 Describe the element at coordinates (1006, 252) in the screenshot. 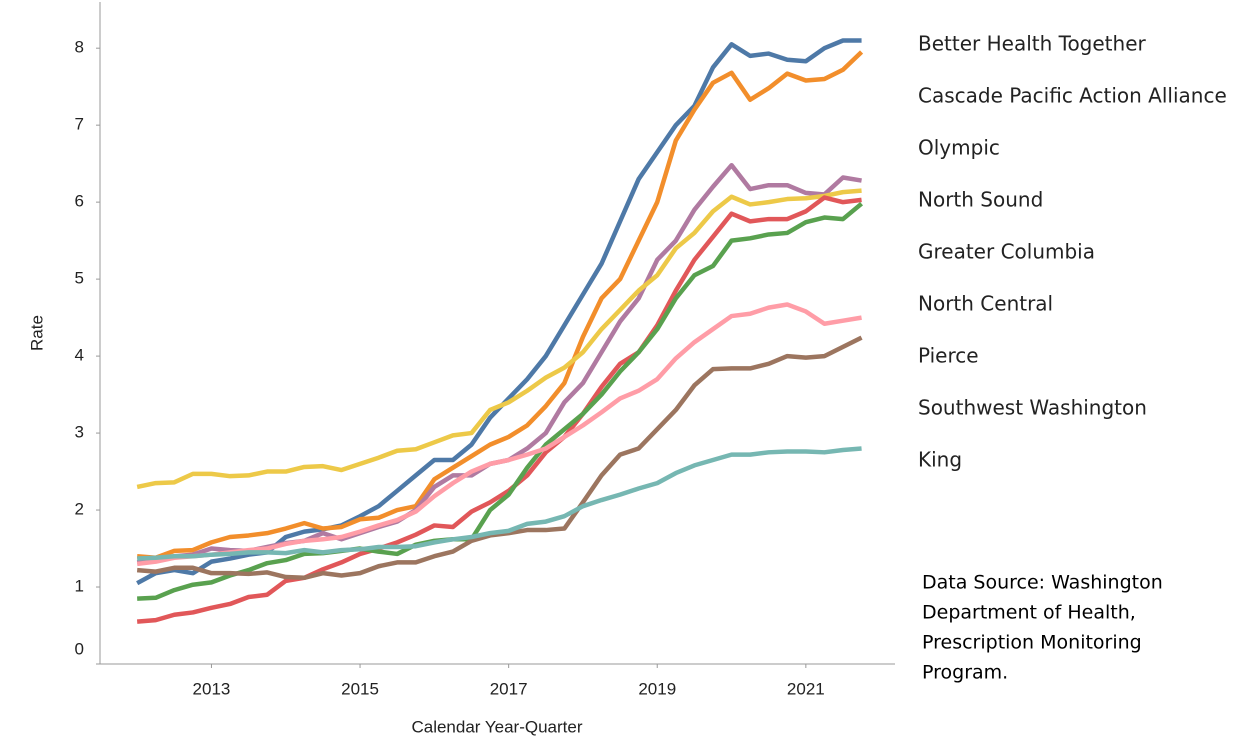

I see `legend-entry: Greater Columbia` at that location.